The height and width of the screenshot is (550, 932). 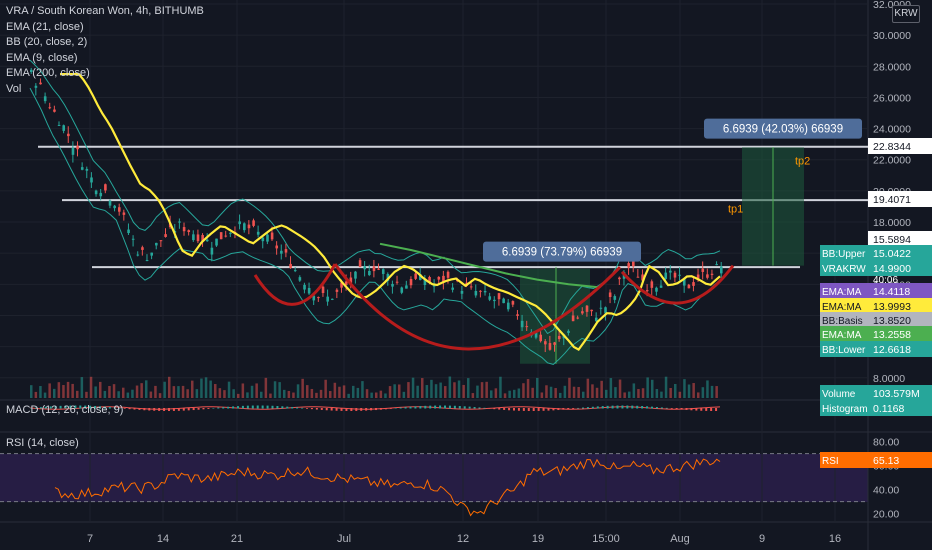 I want to click on measure-callout-text: 6.6939 (73.79%) 66939, so click(x=562, y=253).